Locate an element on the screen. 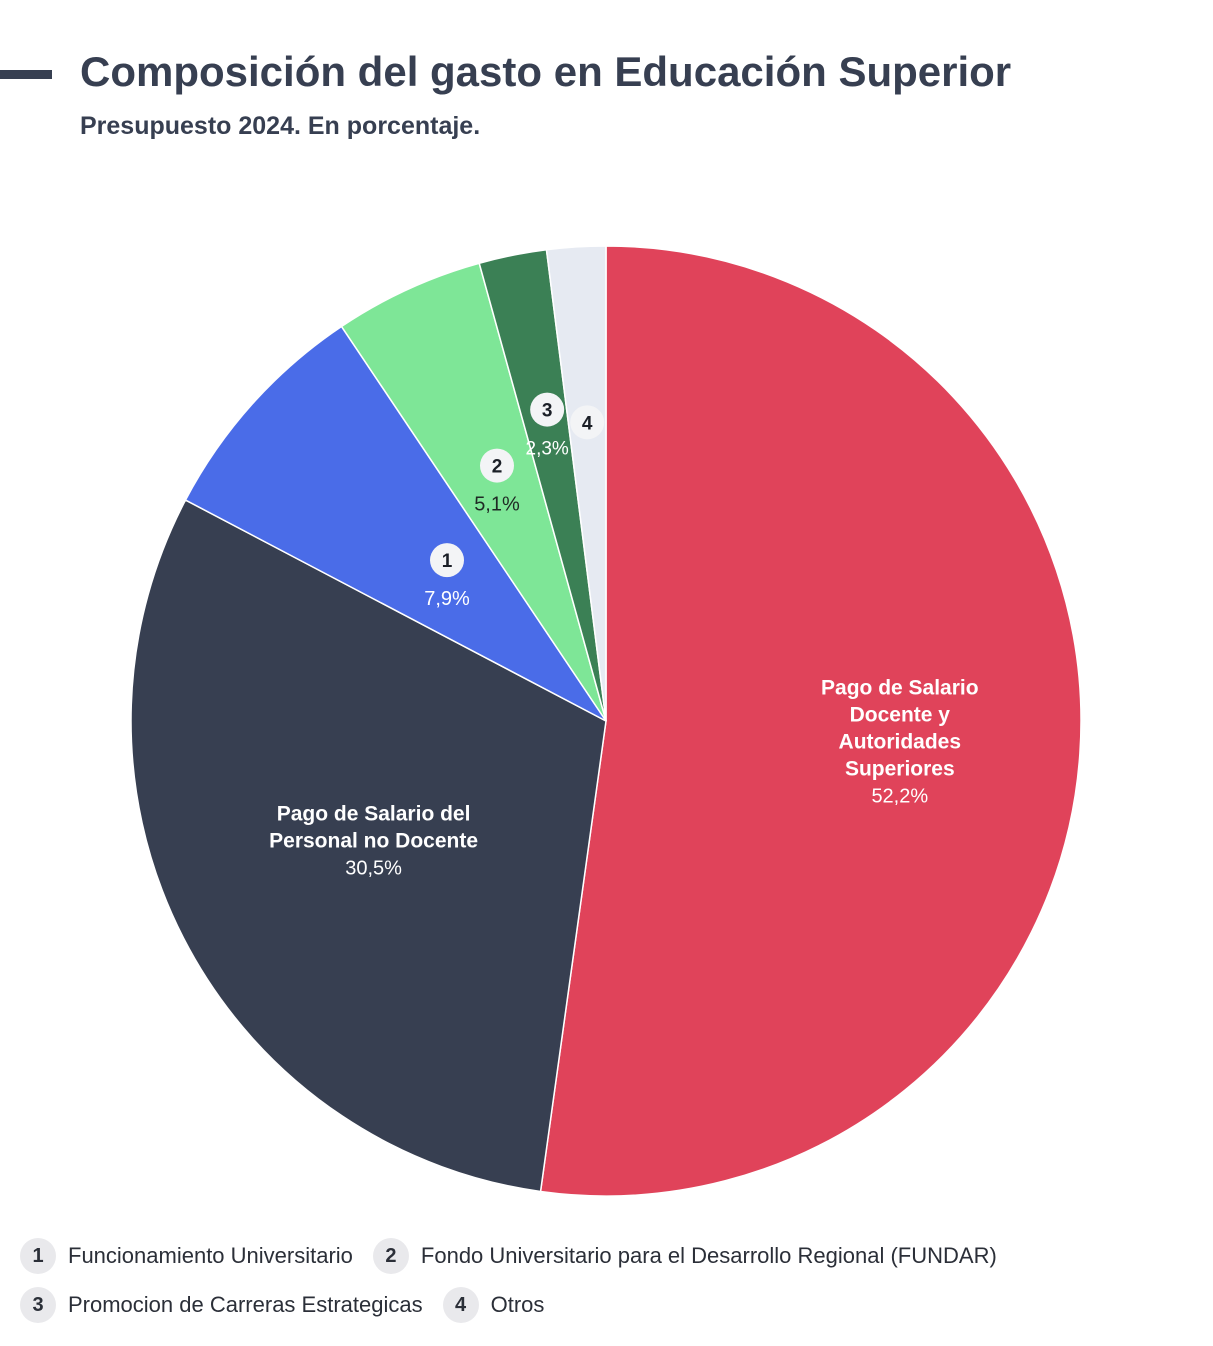 This screenshot has width=1213, height=1346. slice-marker-number: 1 is located at coordinates (447, 561).